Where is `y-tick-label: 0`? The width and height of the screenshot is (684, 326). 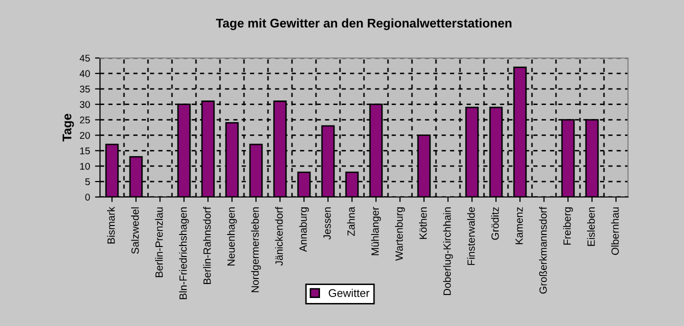 y-tick-label: 0 is located at coordinates (87, 197).